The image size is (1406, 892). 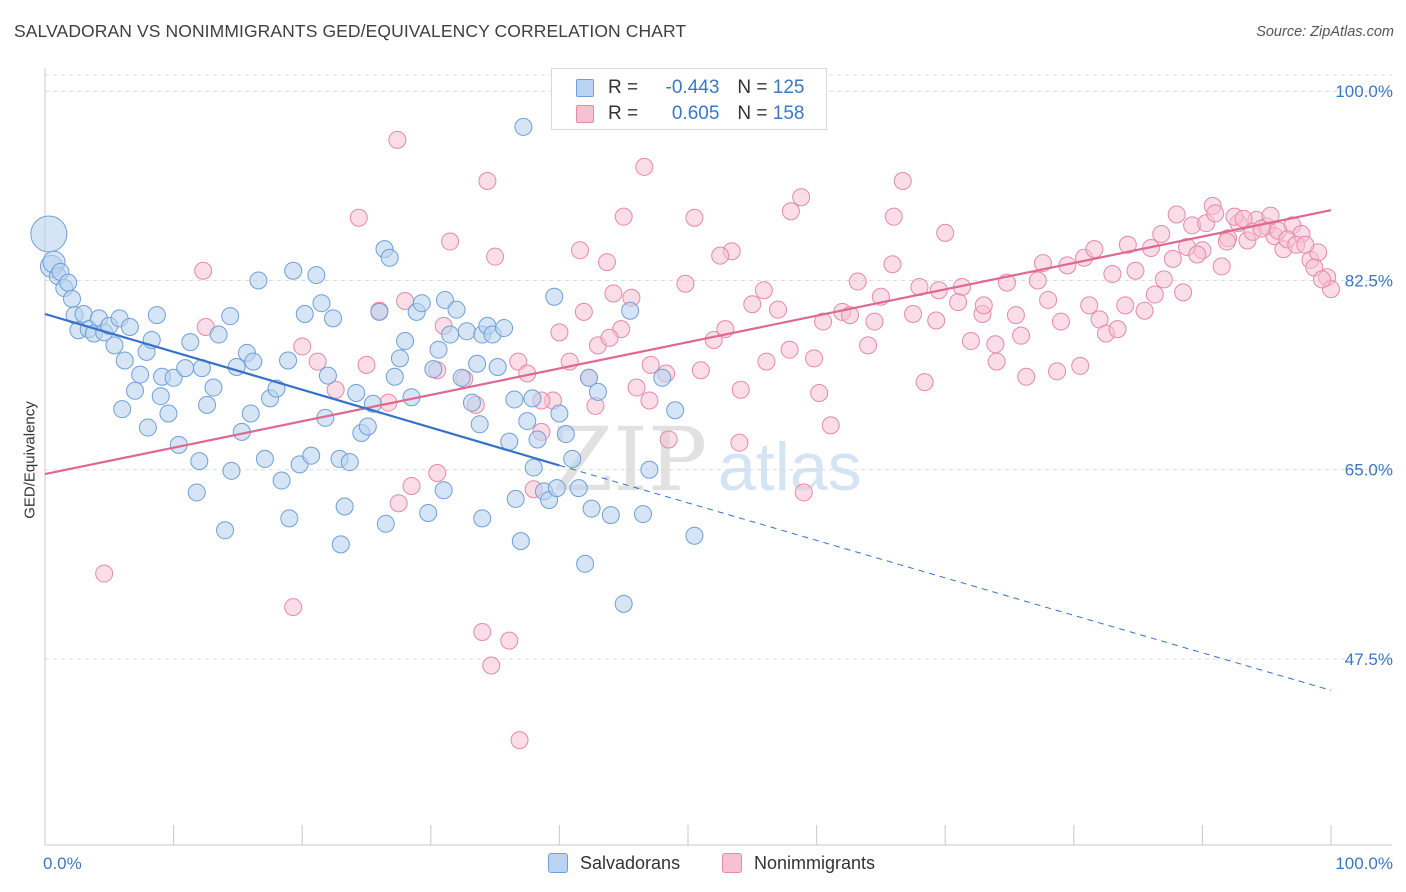 I want to click on n-label: N =, so click(x=752, y=113).